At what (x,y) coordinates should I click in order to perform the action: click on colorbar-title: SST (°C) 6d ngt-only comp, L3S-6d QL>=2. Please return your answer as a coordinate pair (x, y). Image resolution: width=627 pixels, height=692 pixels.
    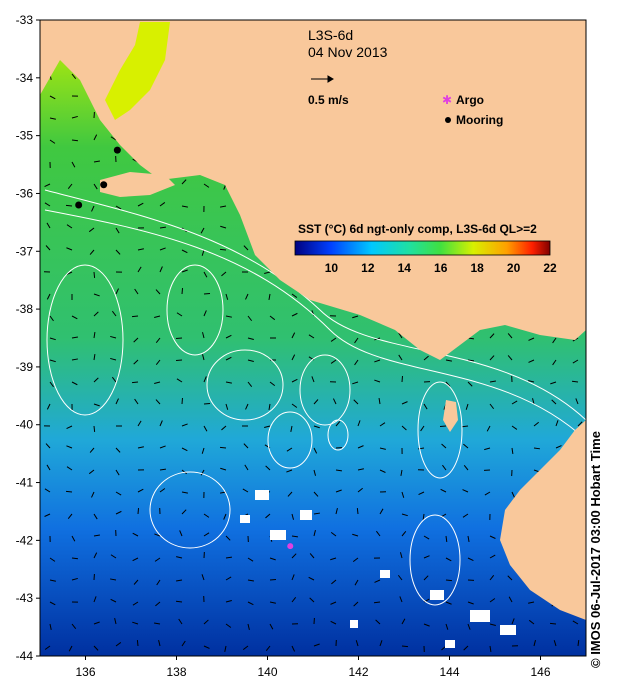
    Looking at the image, I should click on (417, 229).